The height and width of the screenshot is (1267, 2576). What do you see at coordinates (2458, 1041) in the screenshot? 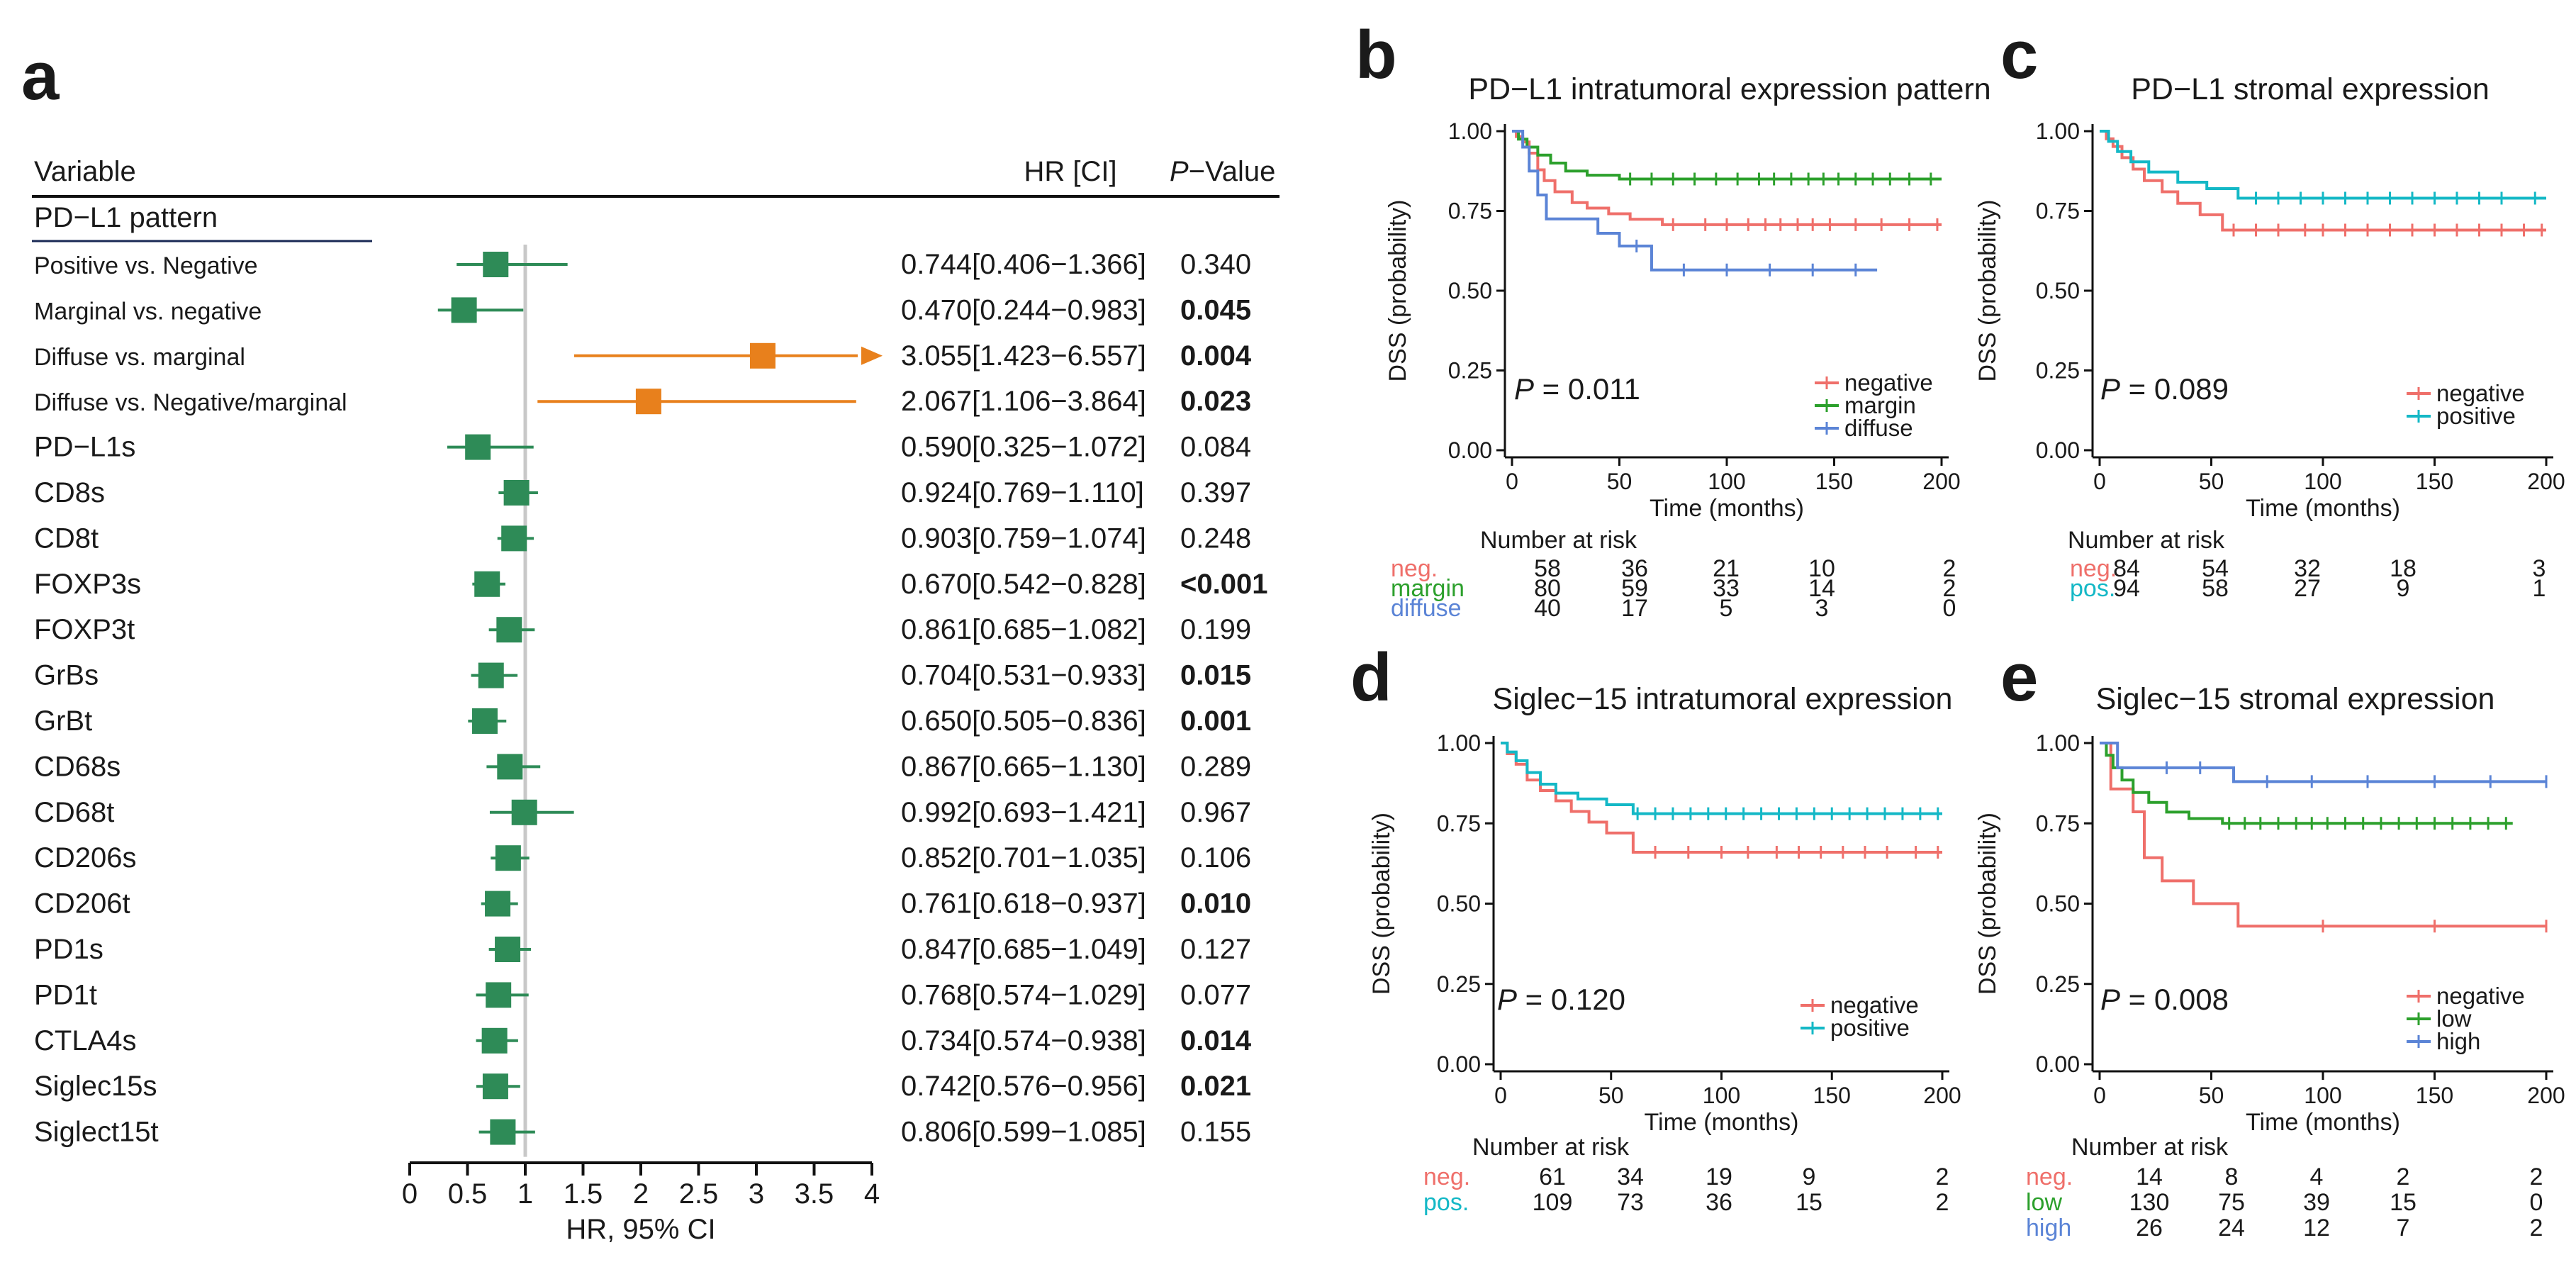
I see `legend-label: high` at bounding box center [2458, 1041].